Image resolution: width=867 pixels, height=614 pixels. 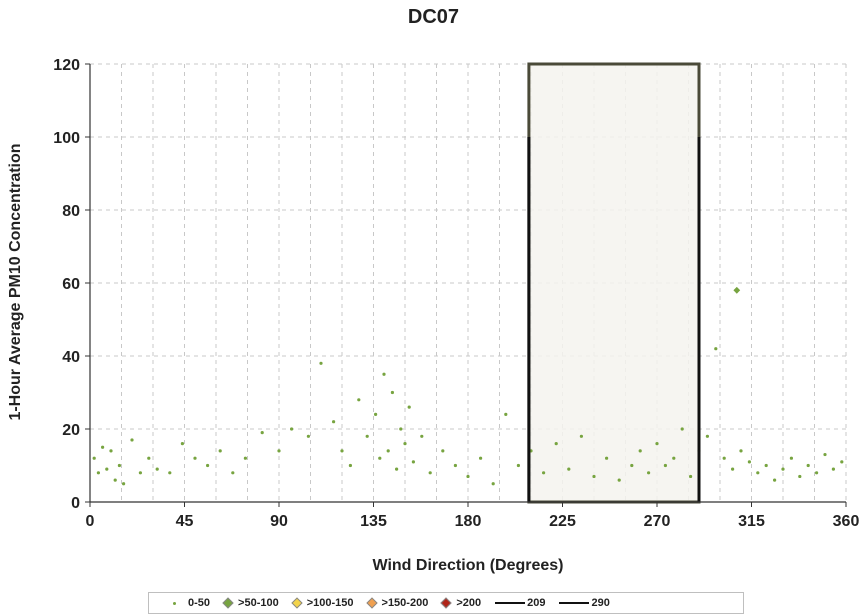 What do you see at coordinates (468, 565) in the screenshot?
I see `x-axis-label: Wind Direction (Degrees)` at bounding box center [468, 565].